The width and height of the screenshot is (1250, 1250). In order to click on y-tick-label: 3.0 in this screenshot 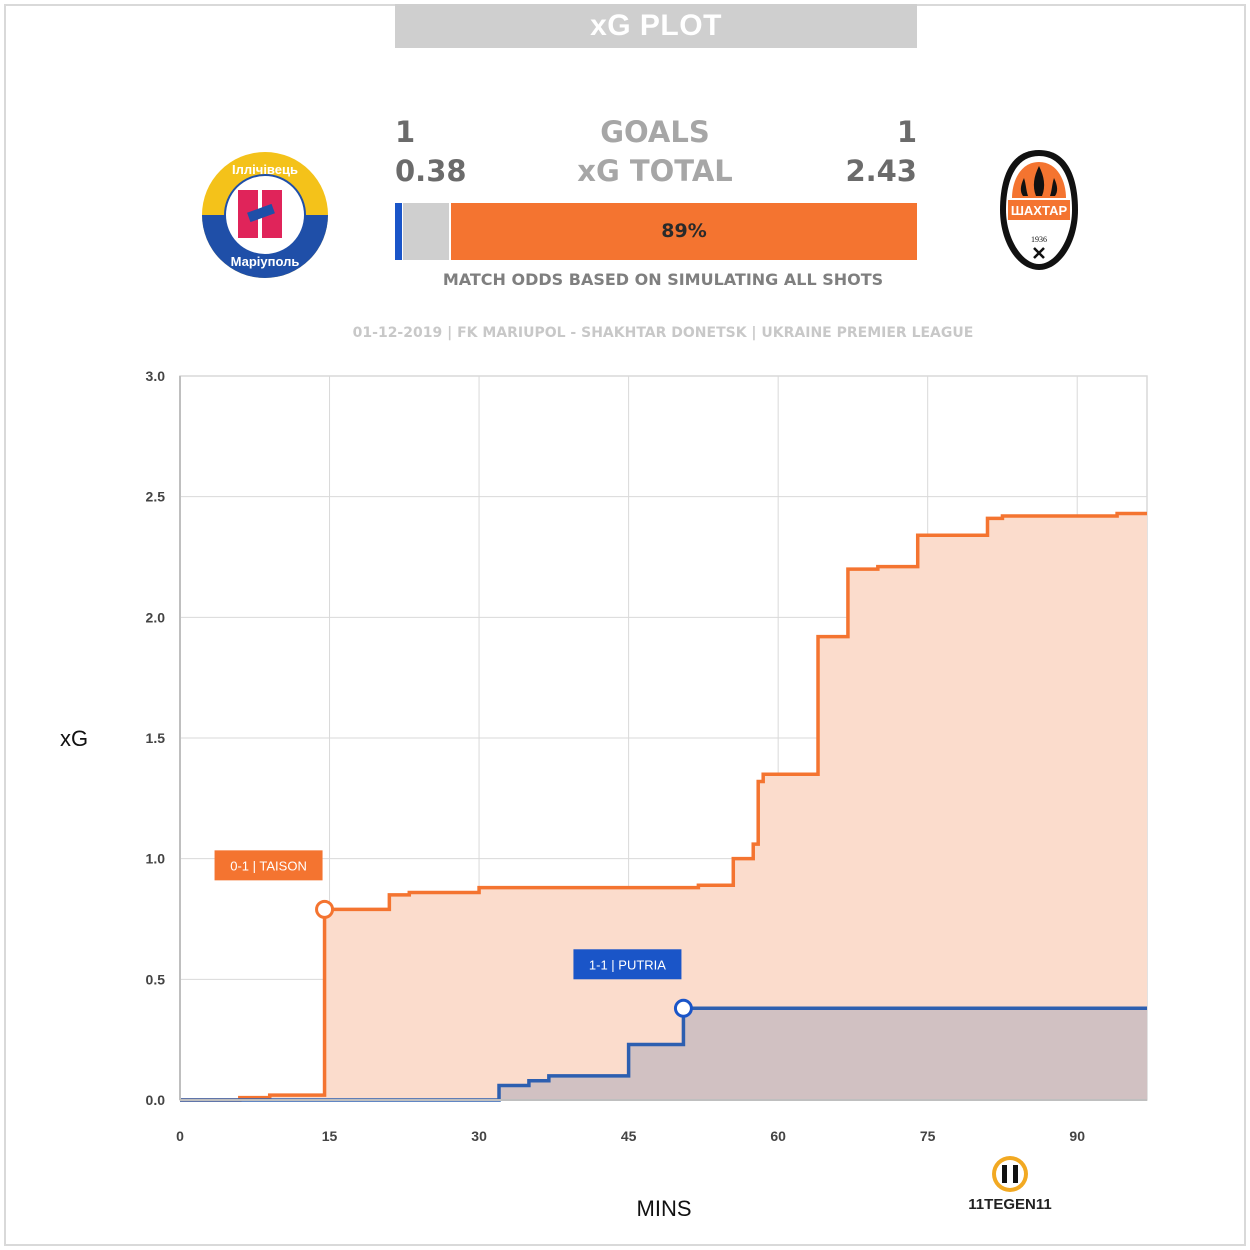, I will do `click(156, 376)`.